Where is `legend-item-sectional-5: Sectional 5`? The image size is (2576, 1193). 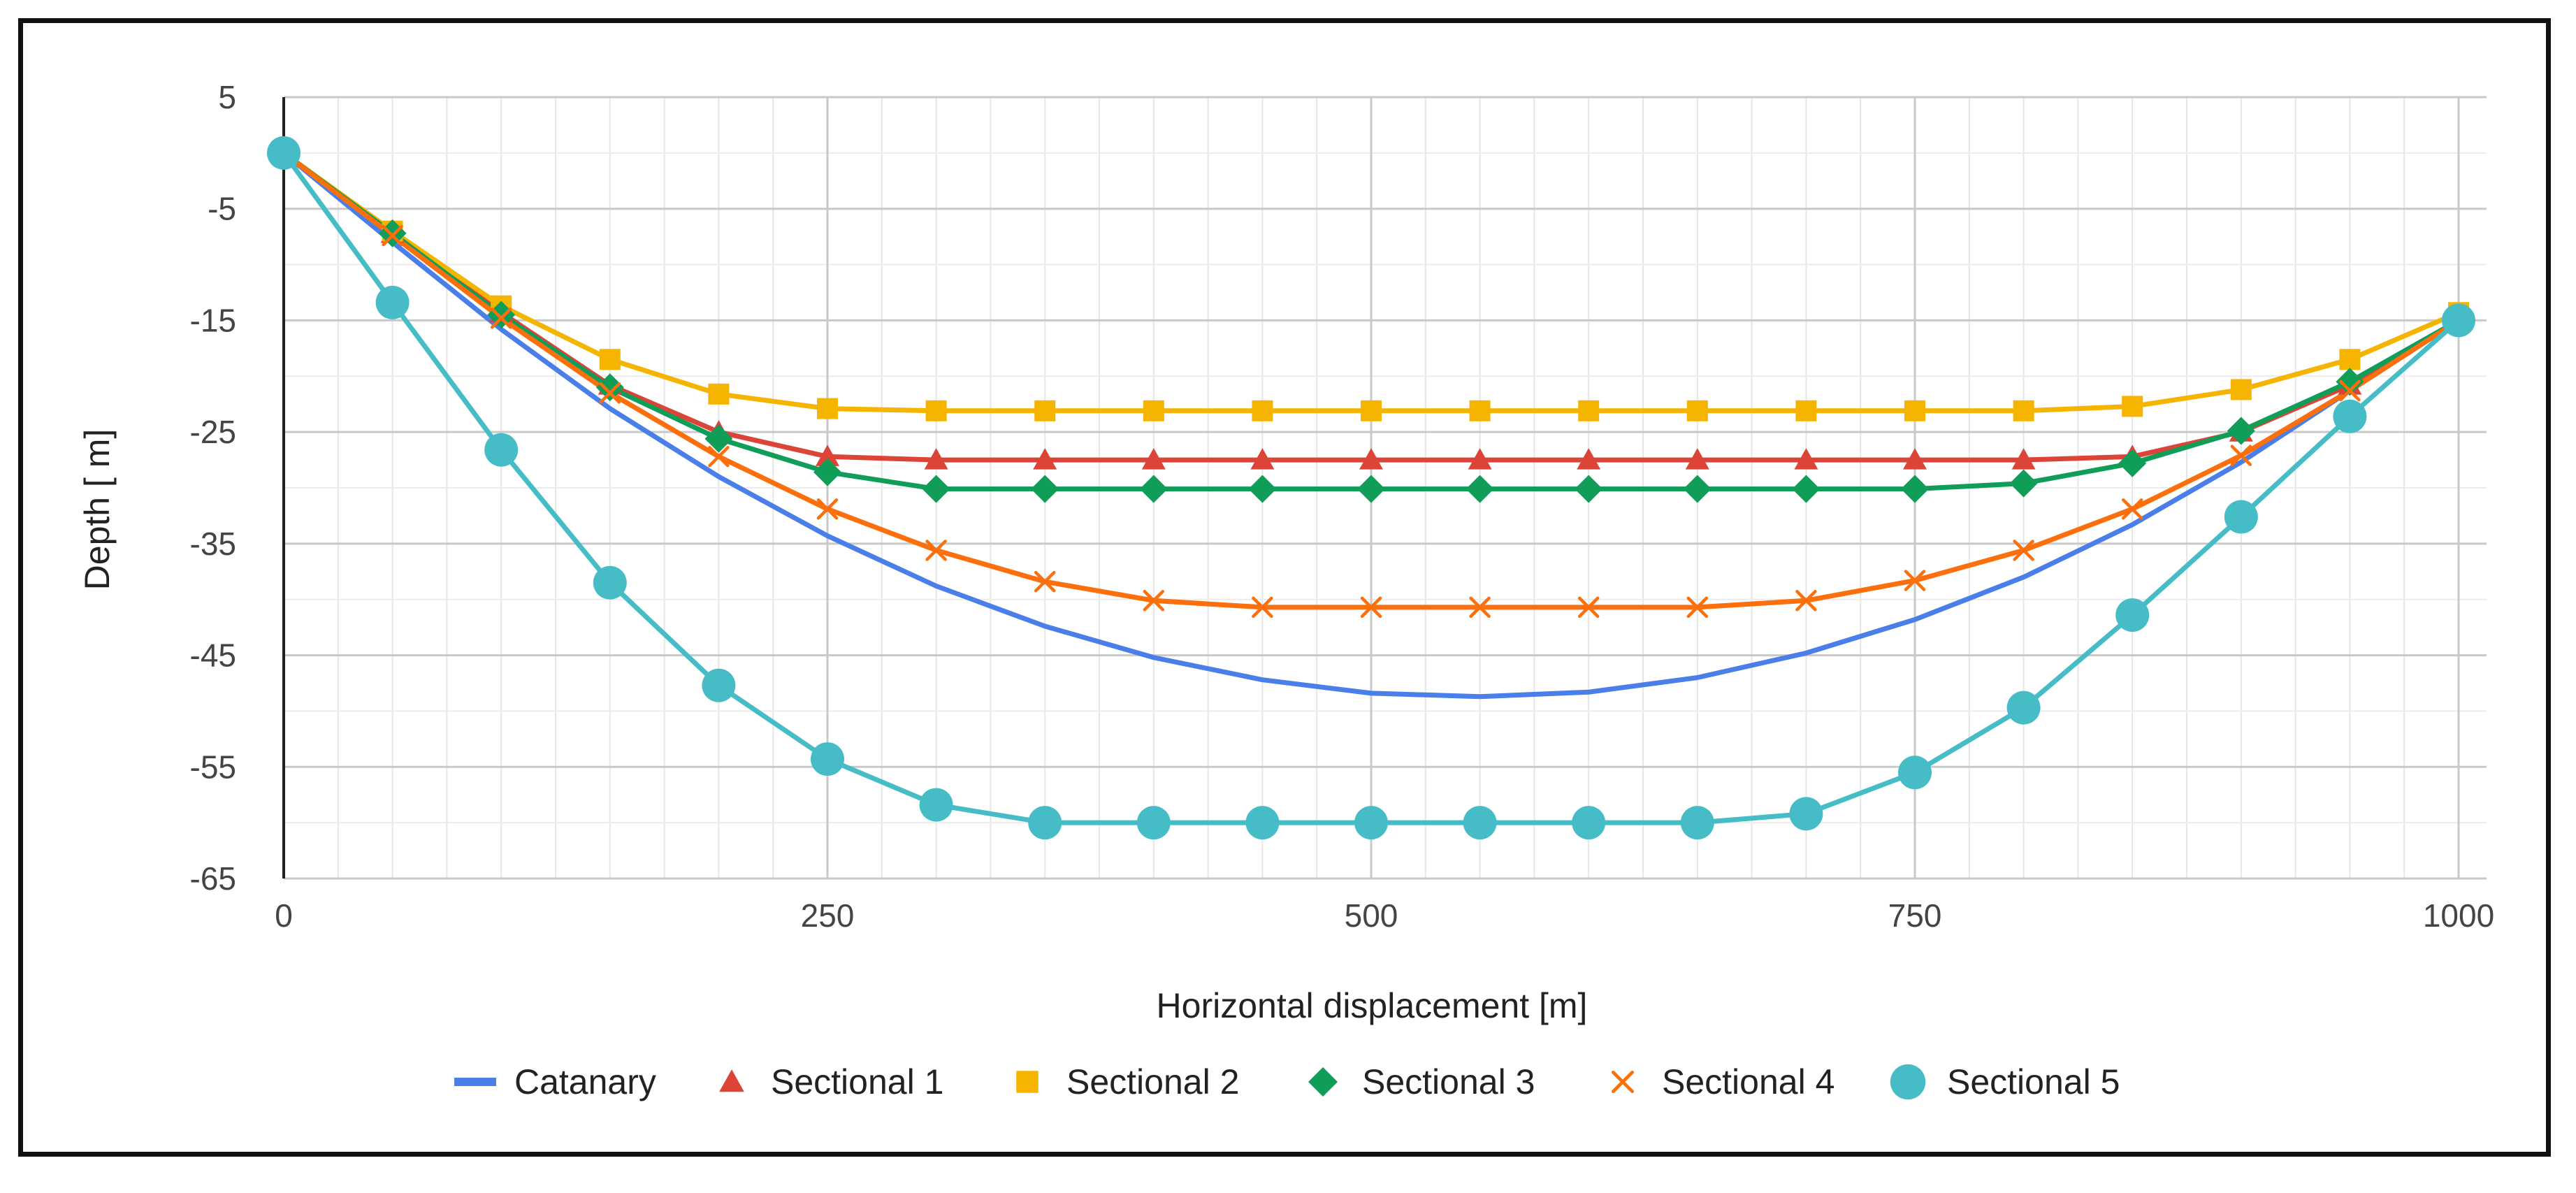 legend-item-sectional-5: Sectional 5 is located at coordinates (2005, 1081).